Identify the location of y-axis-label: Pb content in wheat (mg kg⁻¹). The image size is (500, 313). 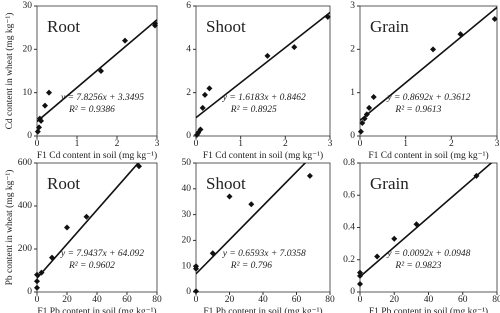
(9, 228).